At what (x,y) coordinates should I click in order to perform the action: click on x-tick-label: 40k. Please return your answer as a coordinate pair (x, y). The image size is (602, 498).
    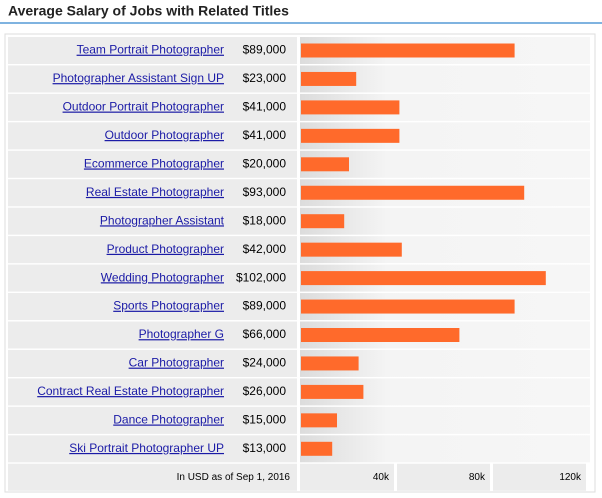
    Looking at the image, I should click on (381, 477).